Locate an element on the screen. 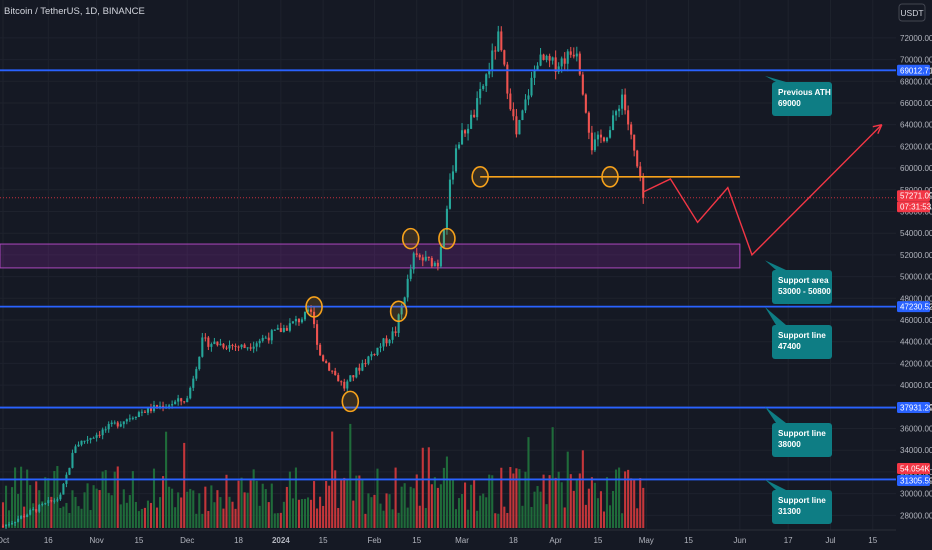 This screenshot has width=932, height=550. projection-path is located at coordinates (762, 190).